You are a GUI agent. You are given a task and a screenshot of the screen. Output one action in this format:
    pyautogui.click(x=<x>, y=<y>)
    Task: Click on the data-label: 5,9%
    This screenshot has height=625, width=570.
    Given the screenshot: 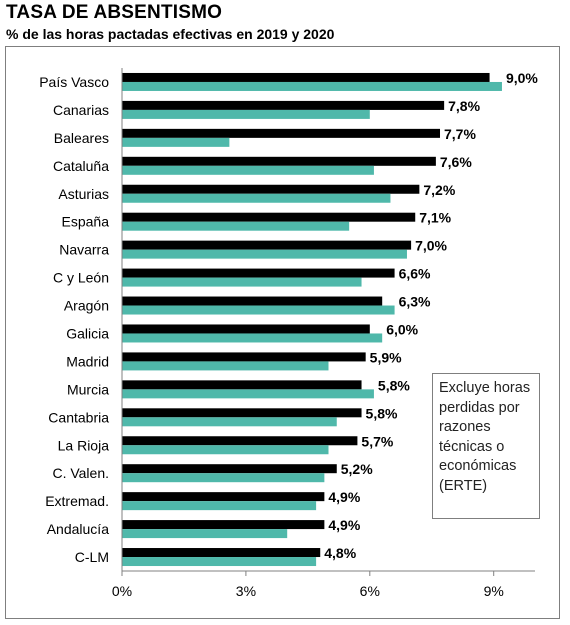 What is the action you would take?
    pyautogui.click(x=386, y=357)
    